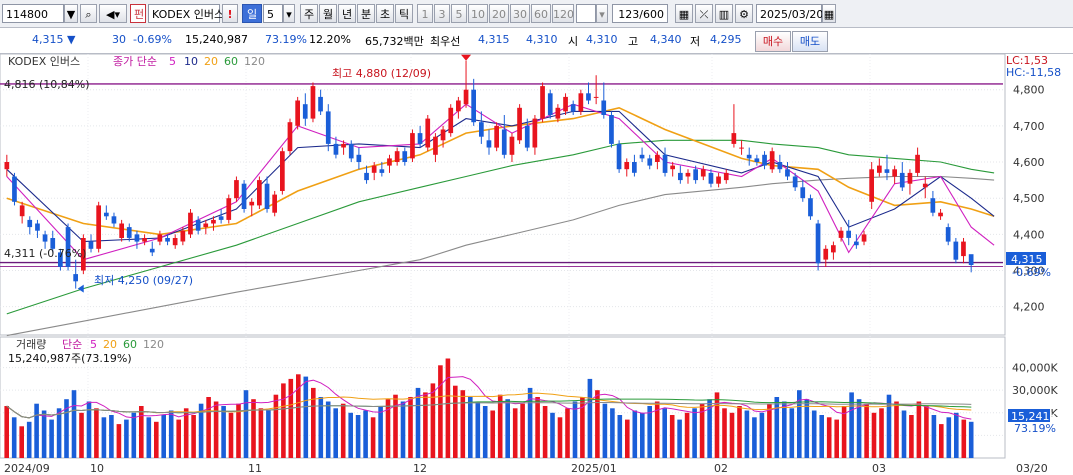 Image resolution: width=1073 pixels, height=475 pixels. I want to click on legend-ma120: 120, so click(254, 61).